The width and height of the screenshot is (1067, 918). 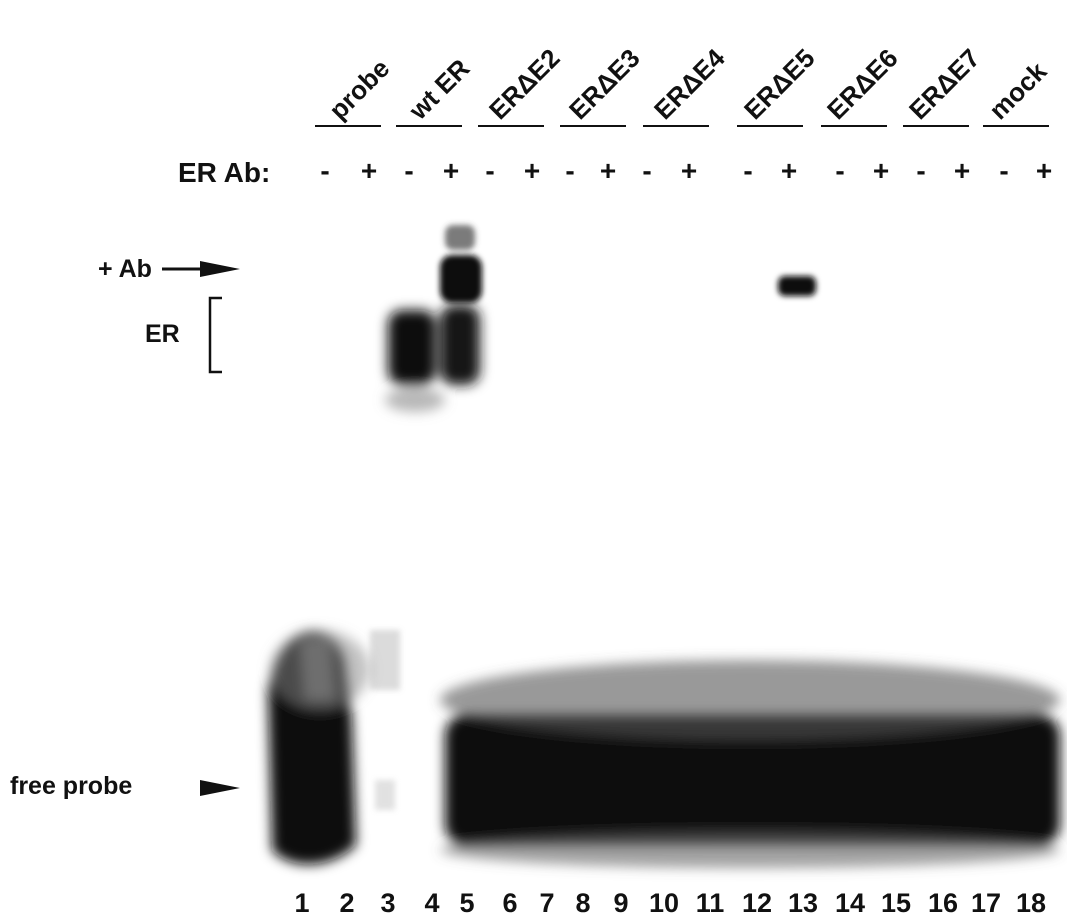 I want to click on lane-number-9: 9, so click(x=621, y=903).